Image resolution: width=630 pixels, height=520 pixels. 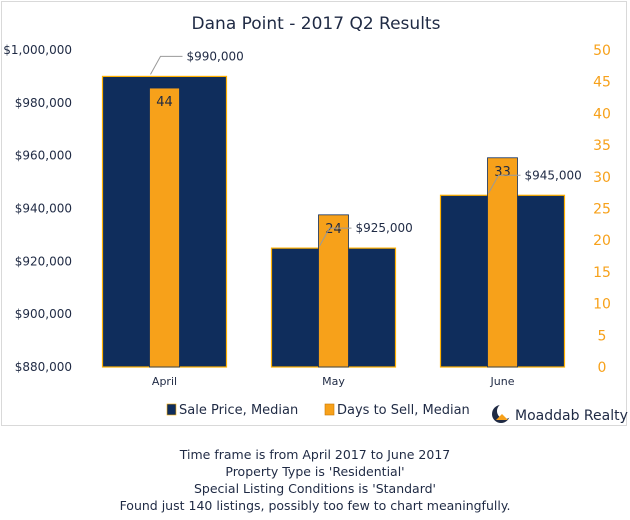 I want to click on right-axis-tick-label: 20, so click(x=602, y=241).